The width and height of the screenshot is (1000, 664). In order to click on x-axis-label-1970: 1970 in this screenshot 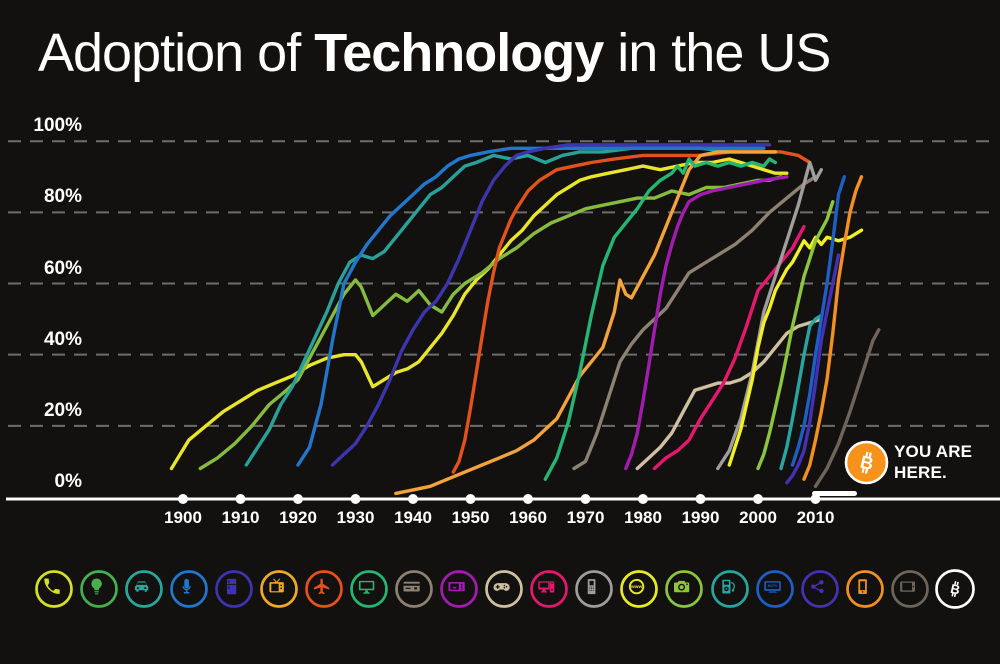, I will do `click(585, 517)`.